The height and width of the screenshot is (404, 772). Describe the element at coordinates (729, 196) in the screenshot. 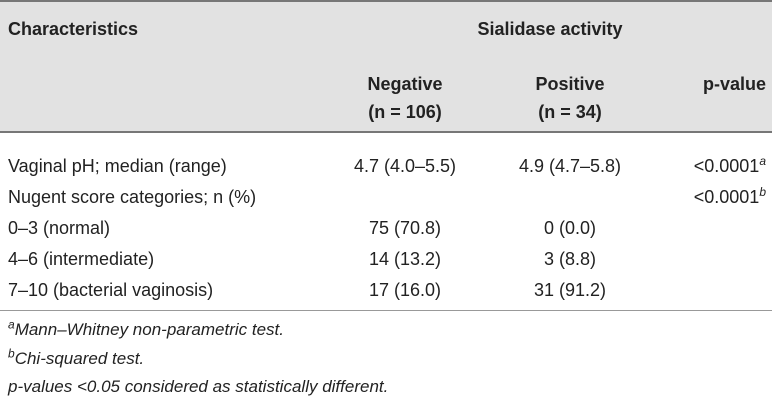

I see `row-pvalue: <0.0001b` at that location.